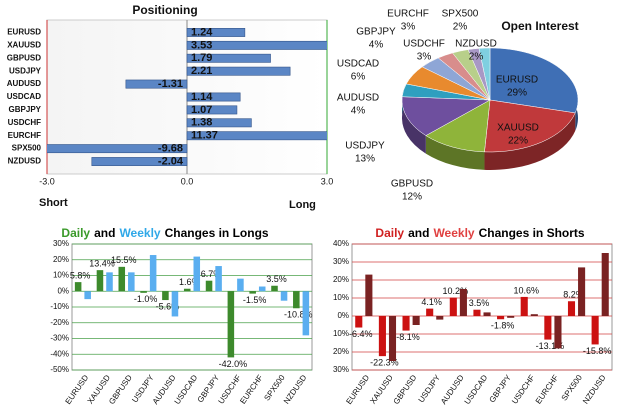  Describe the element at coordinates (327, 181) in the screenshot. I see `x-tick-label: 3.0` at that location.